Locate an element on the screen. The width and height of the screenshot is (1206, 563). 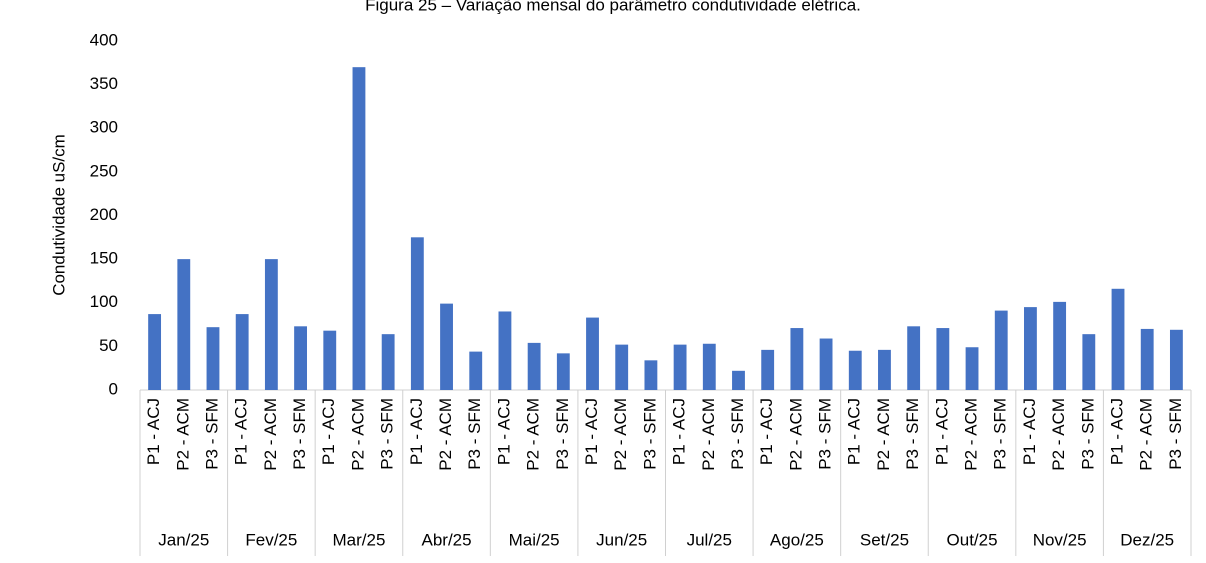
y-tick-label: 200 is located at coordinates (104, 214).